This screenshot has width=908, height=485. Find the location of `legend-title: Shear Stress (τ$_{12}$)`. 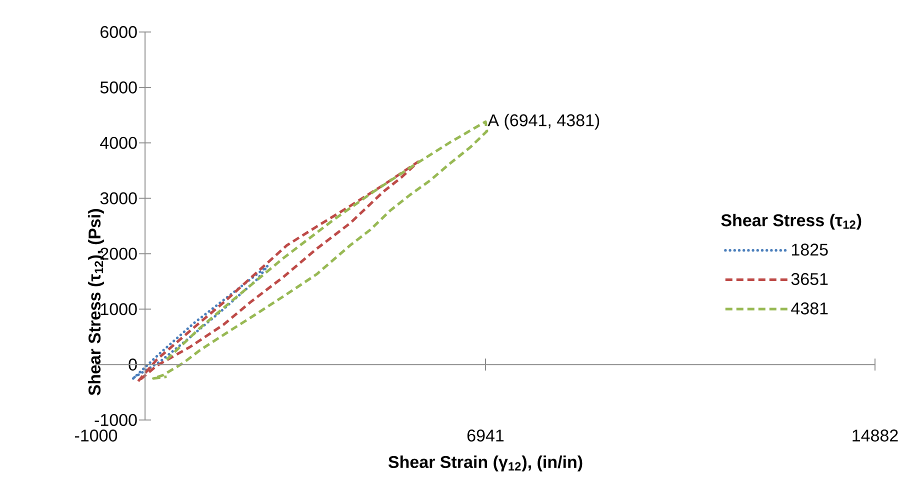

legend-title: Shear Stress (τ$_{12}$) is located at coordinates (791, 222).